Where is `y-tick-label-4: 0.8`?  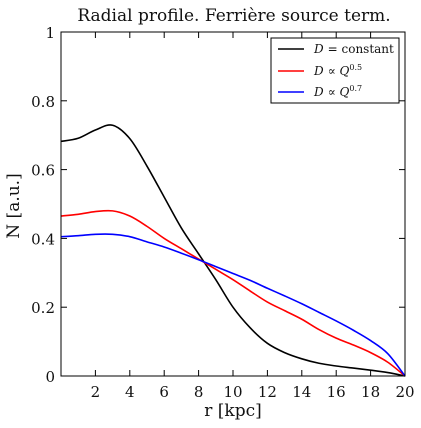 y-tick-label-4: 0.8 is located at coordinates (43, 102).